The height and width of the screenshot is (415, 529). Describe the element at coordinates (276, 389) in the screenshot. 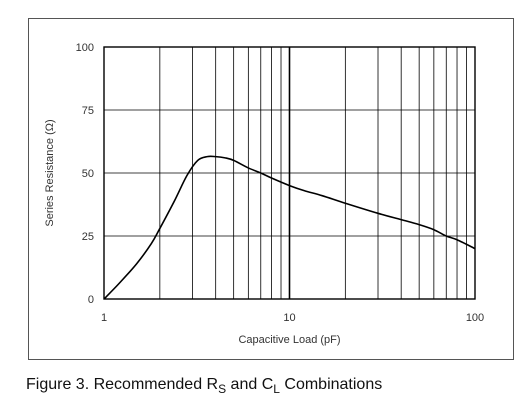

I see `caption-sub-l: L` at that location.